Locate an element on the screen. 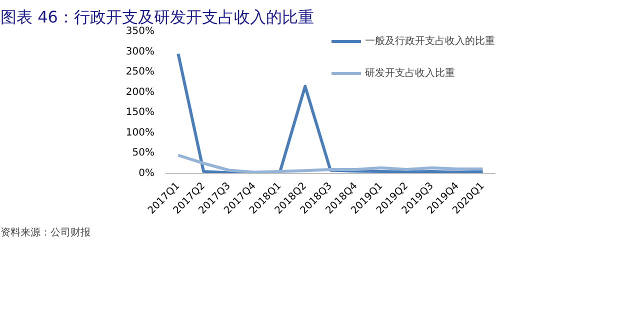  y-tick-label: 350% is located at coordinates (140, 31).